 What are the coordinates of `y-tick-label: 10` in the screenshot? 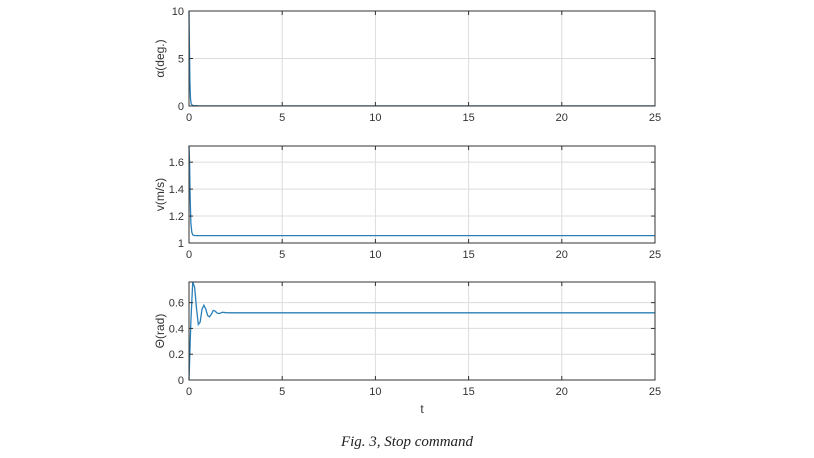 It's located at (178, 12).